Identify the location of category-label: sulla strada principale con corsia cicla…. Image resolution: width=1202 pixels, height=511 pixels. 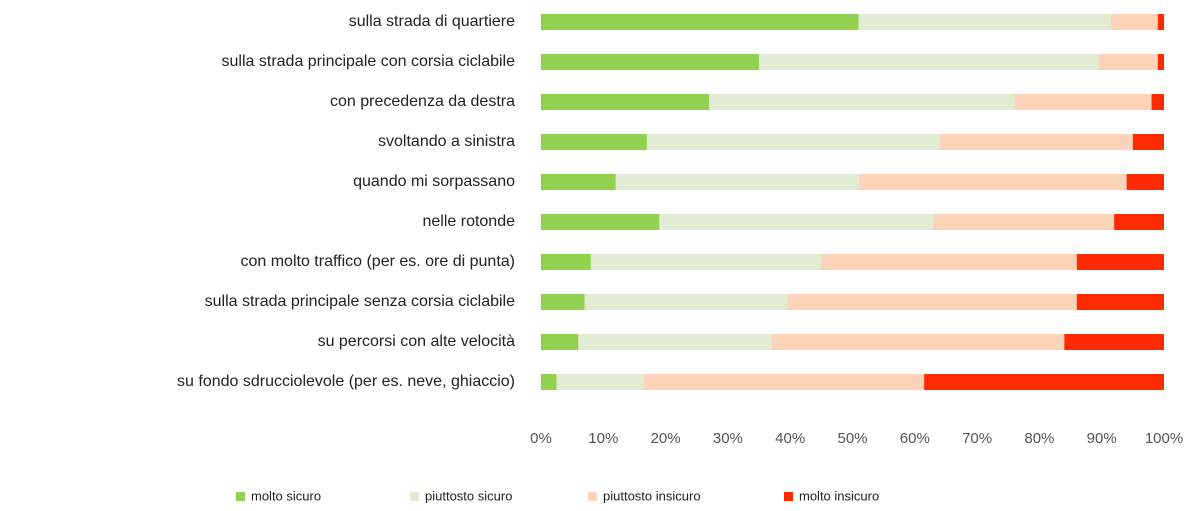
(369, 61).